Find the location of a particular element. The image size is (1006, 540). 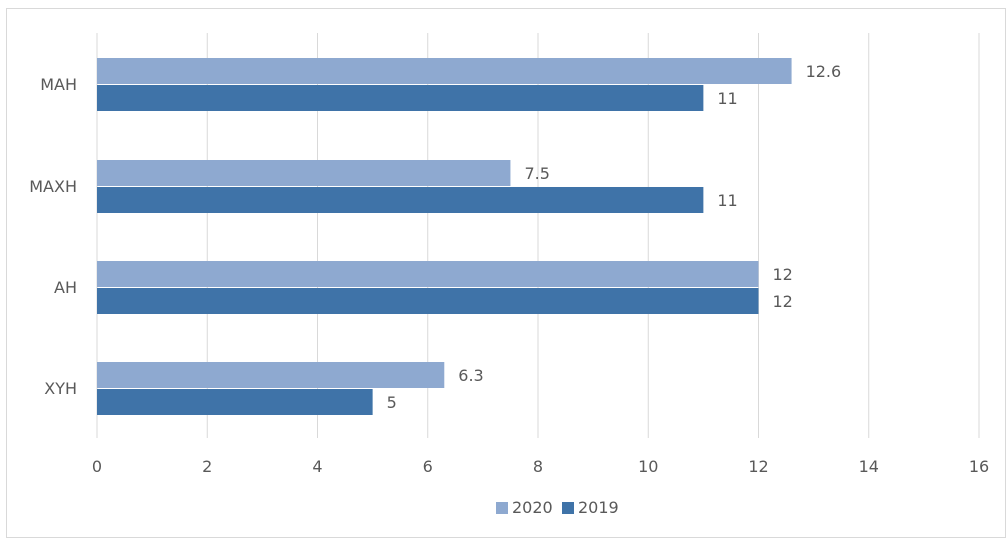

x-tick-label: 14 is located at coordinates (869, 466).